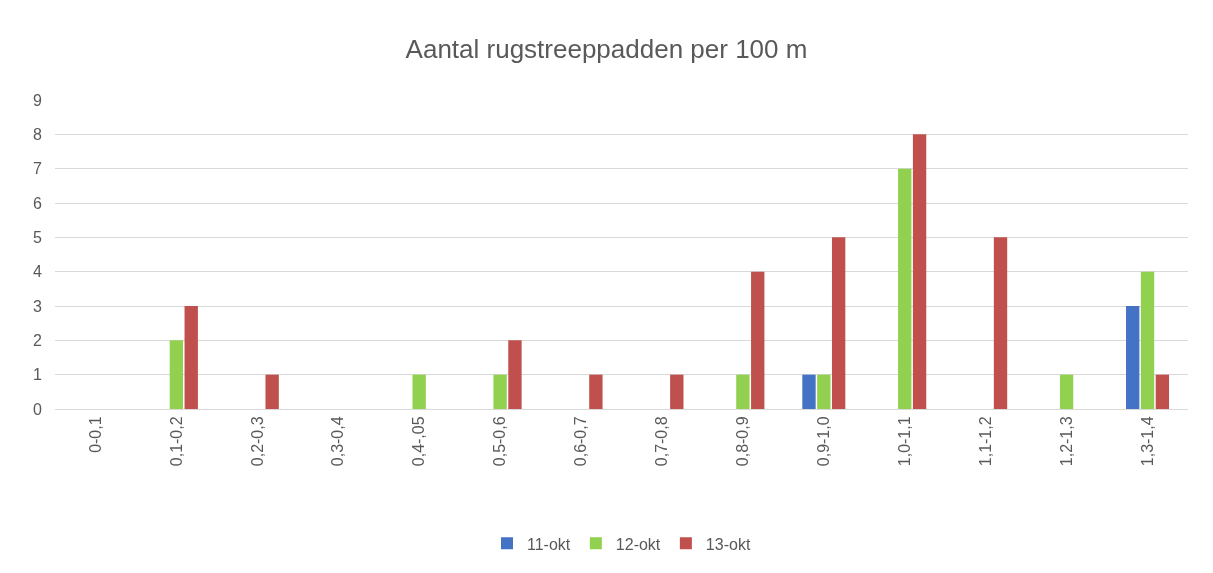  Describe the element at coordinates (581, 441) in the screenshot. I see `x-tick-label: 0,6-0,7` at that location.